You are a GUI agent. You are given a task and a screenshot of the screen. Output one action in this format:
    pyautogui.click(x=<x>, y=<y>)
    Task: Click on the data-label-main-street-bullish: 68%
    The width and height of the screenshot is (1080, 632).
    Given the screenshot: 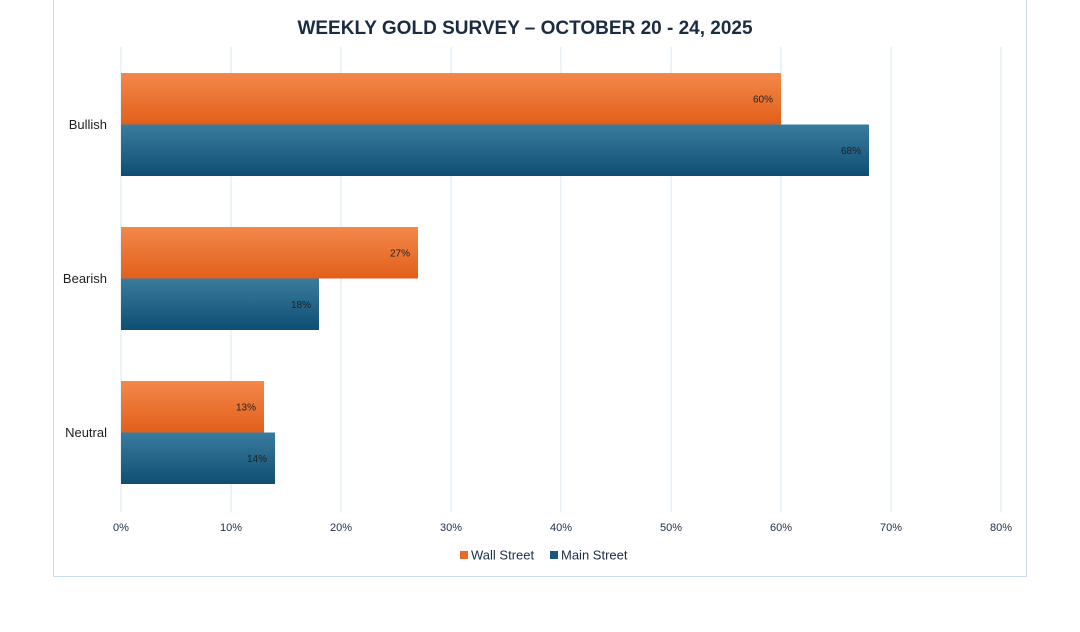 What is the action you would take?
    pyautogui.click(x=851, y=151)
    